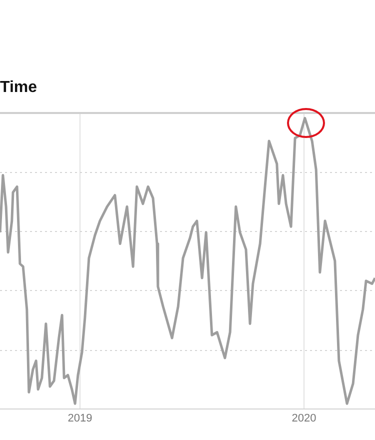 This screenshot has height=440, width=375. Describe the element at coordinates (19, 88) in the screenshot. I see `chart-title: Time` at that location.